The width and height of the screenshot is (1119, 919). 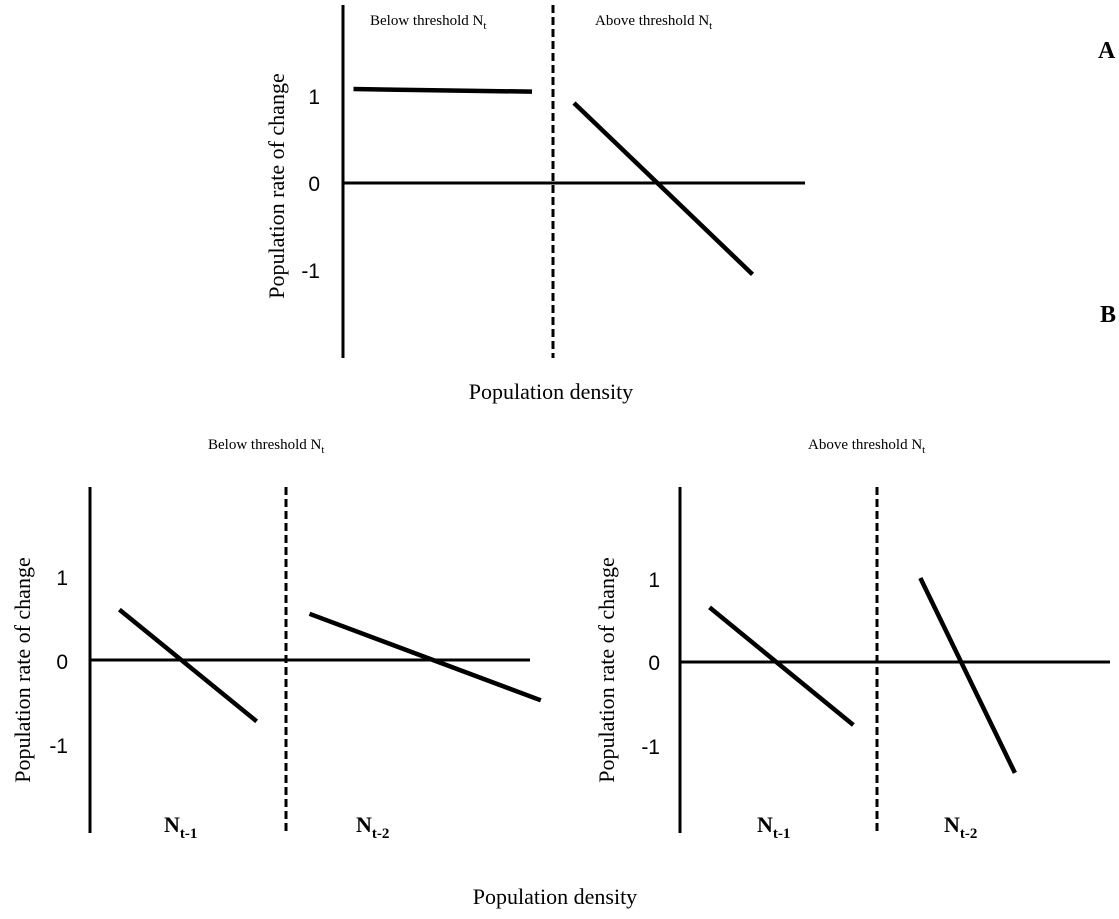 I want to click on panel-b-left-tick-1: 1, so click(x=62, y=578).